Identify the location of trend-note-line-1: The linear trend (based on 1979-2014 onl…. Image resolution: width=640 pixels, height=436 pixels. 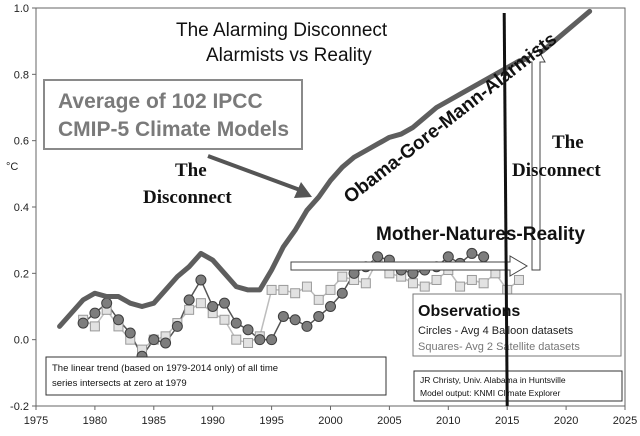
(165, 368).